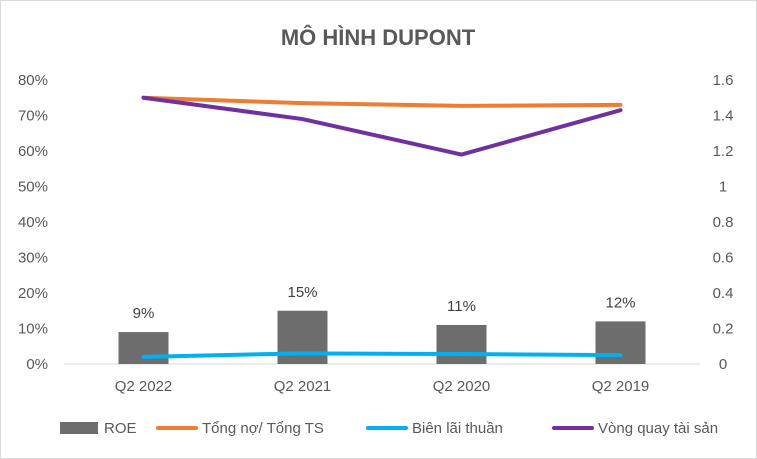 Image resolution: width=757 pixels, height=459 pixels. Describe the element at coordinates (723, 329) in the screenshot. I see `y-right-tick-label: 0.2` at that location.